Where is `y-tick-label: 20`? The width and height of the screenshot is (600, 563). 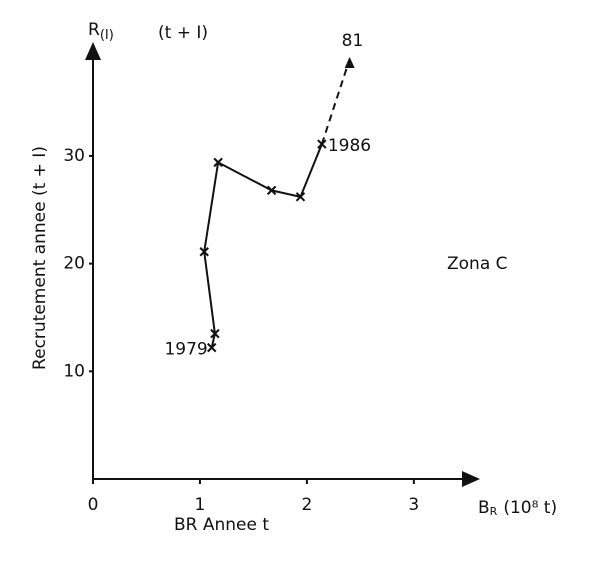 y-tick-label: 20 is located at coordinates (74, 264).